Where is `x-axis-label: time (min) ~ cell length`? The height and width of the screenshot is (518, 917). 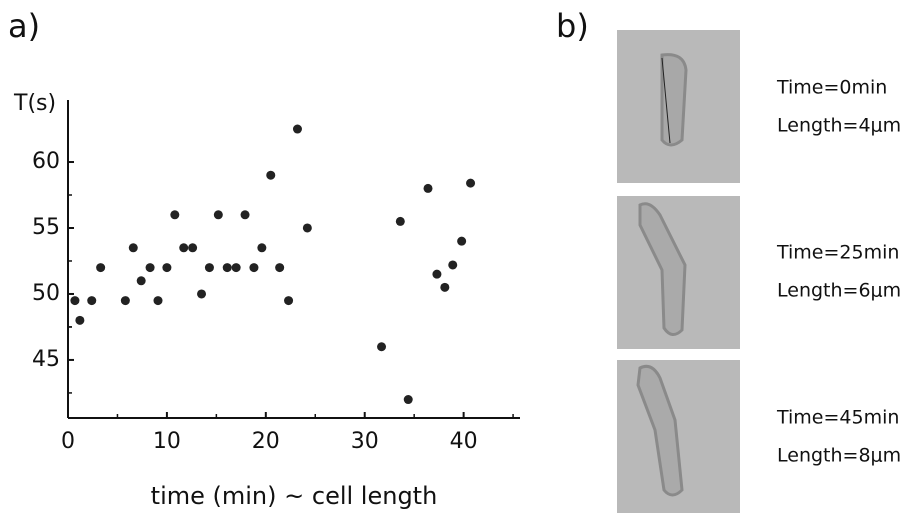
x-axis-label: time (min) ~ cell length is located at coordinates (294, 496).